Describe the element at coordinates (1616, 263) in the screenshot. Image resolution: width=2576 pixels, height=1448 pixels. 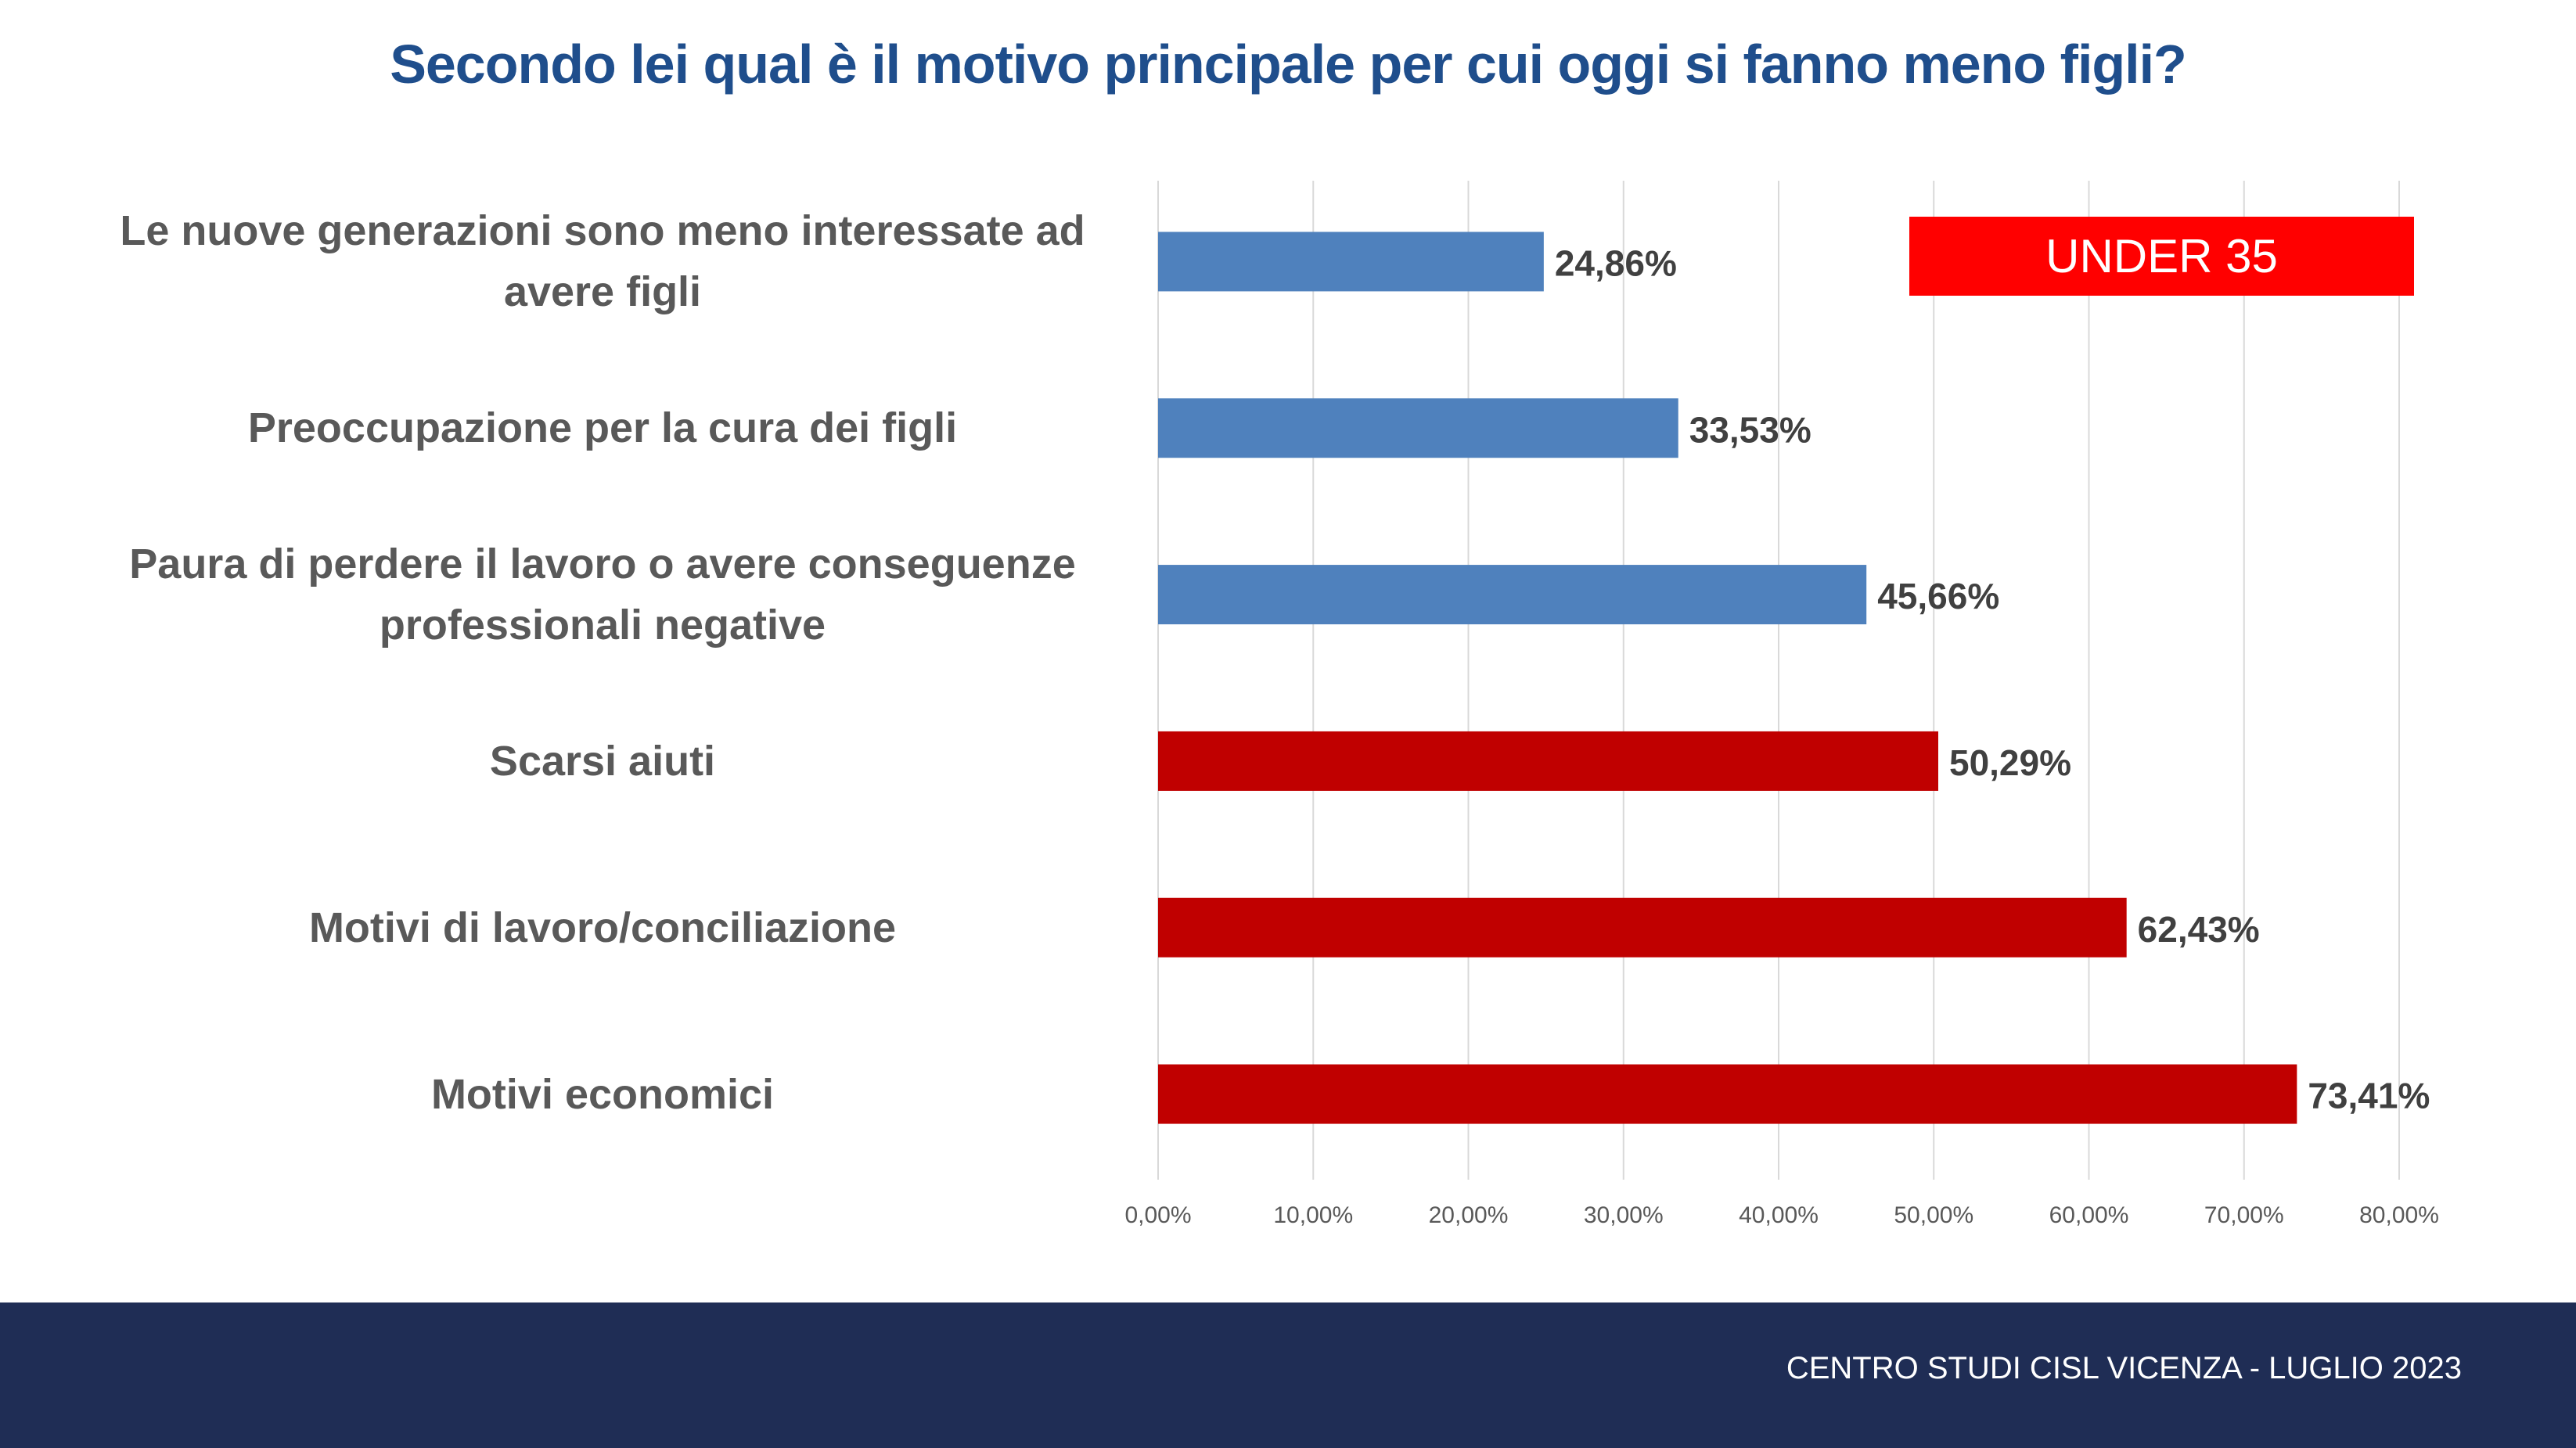
I see `bar-value-label: 24,86%` at that location.